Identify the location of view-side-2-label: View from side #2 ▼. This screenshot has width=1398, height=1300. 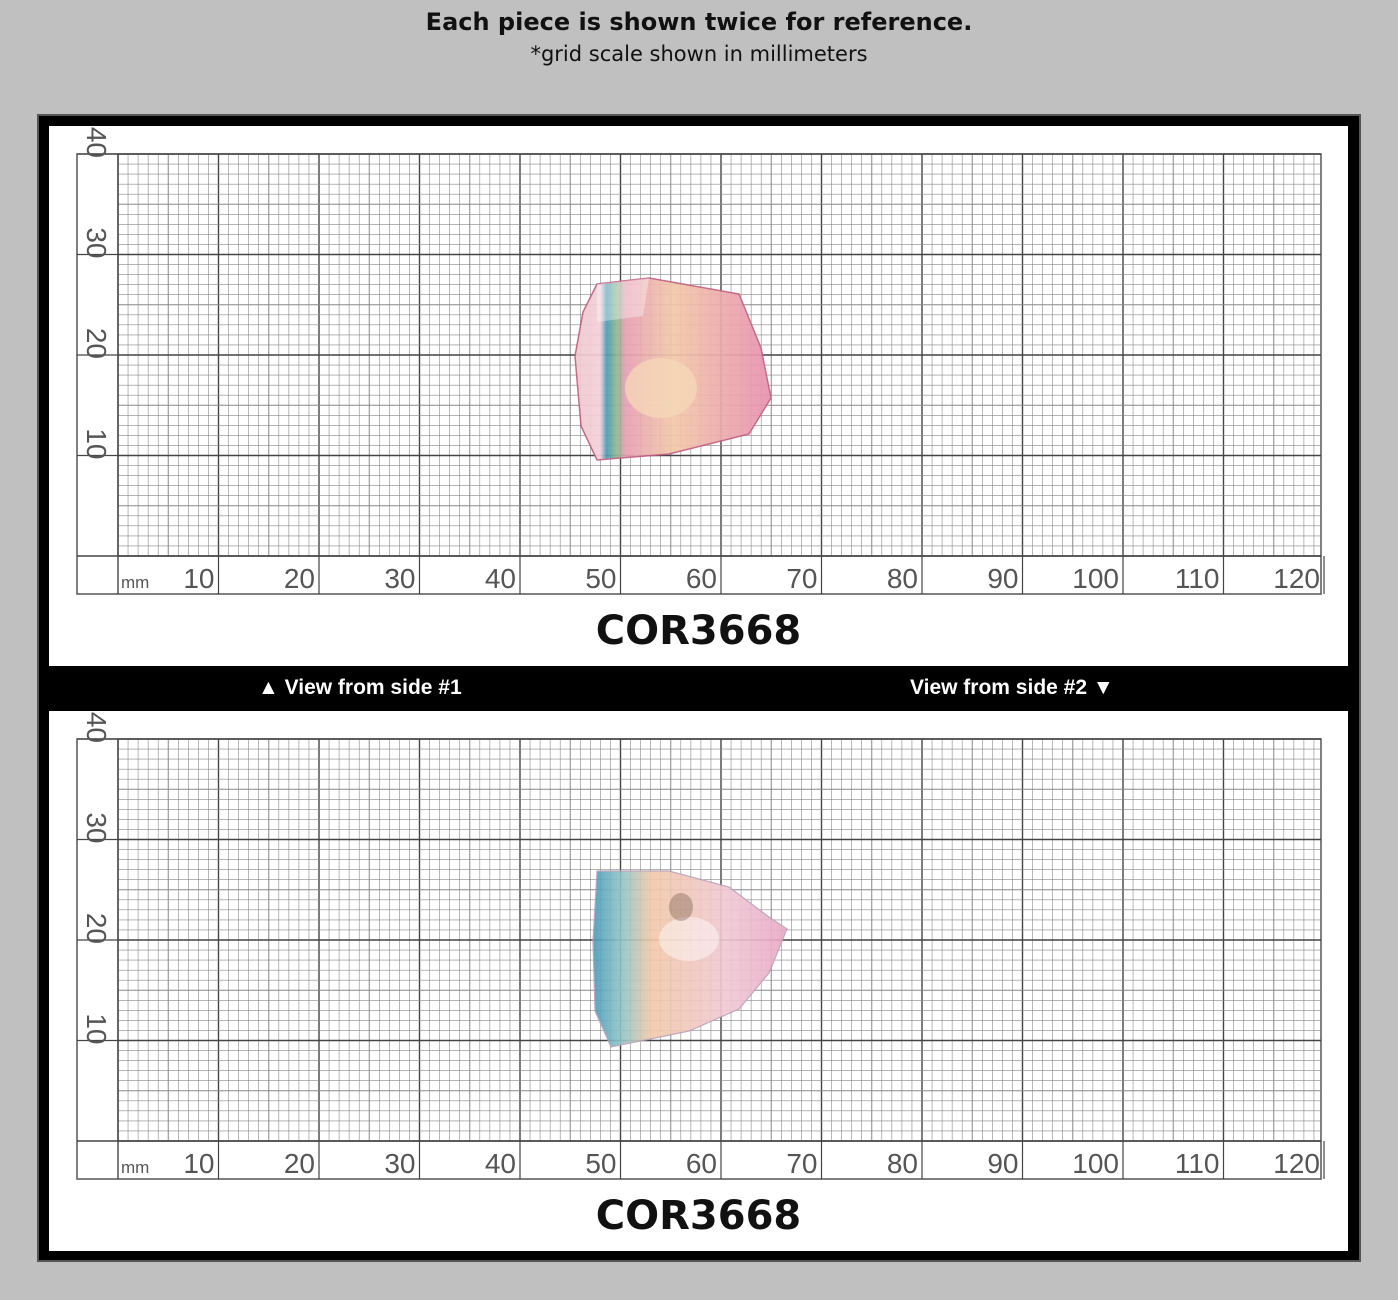
(1012, 687).